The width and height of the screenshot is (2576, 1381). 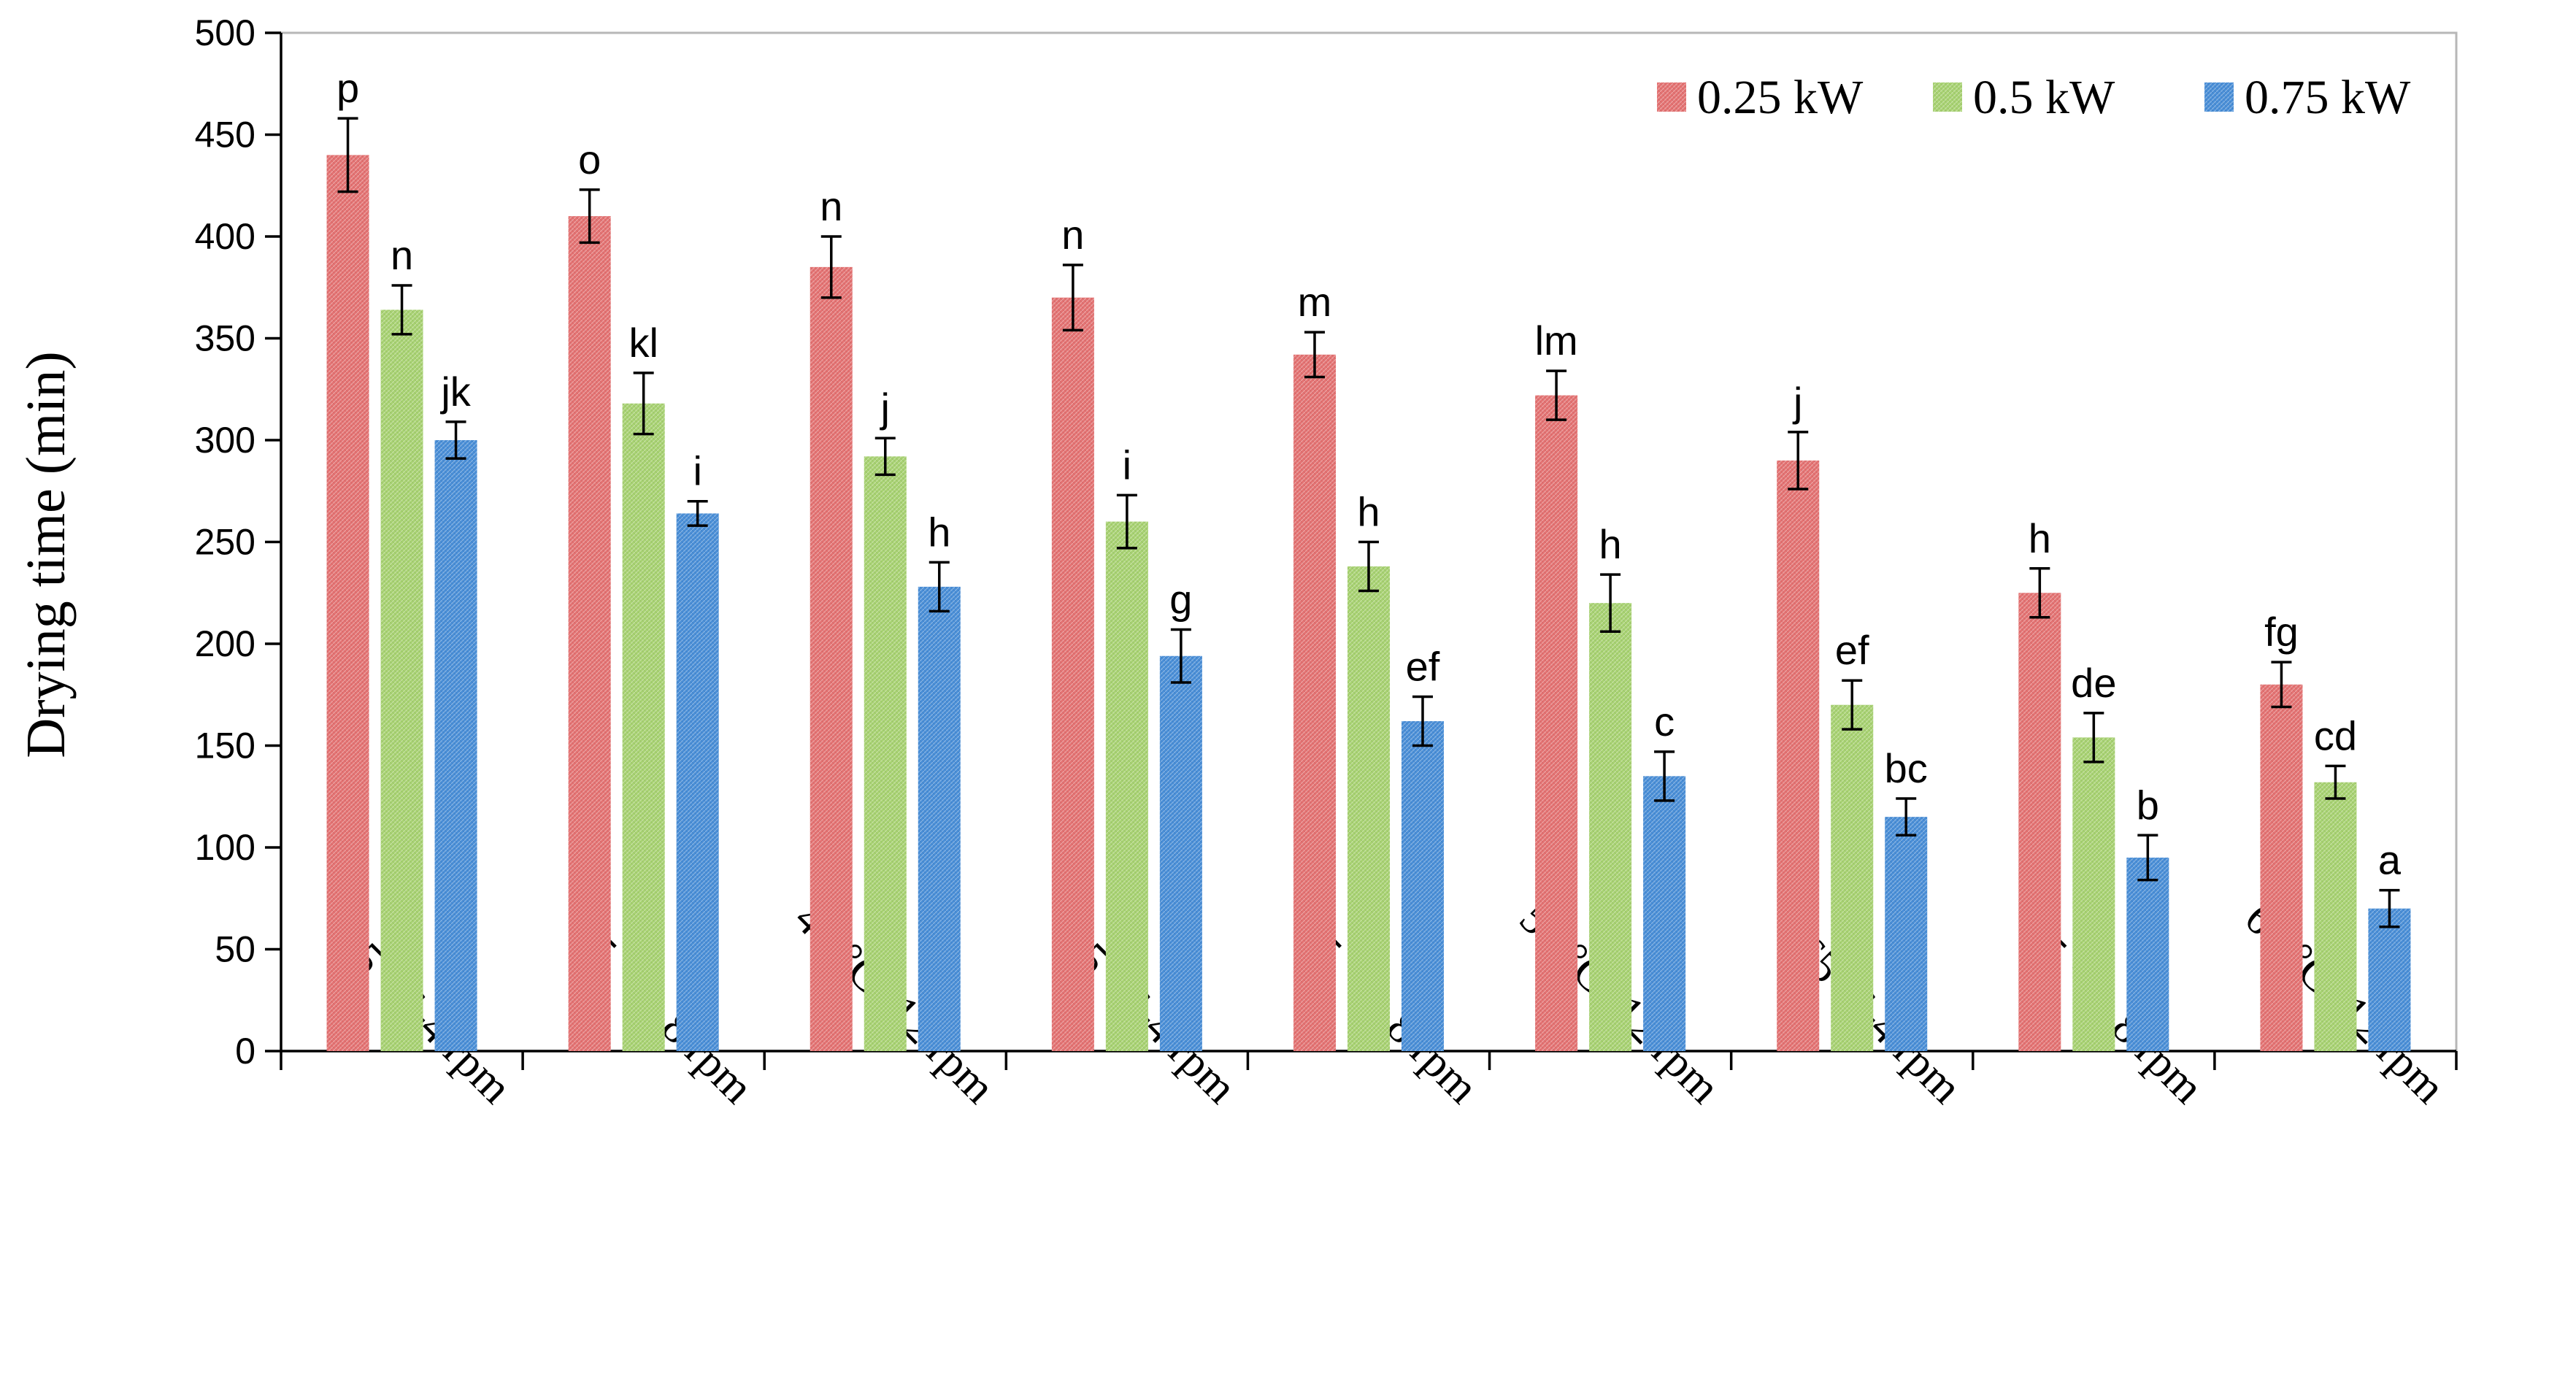 What do you see at coordinates (225, 643) in the screenshot?
I see `y-tick-label: 200` at bounding box center [225, 643].